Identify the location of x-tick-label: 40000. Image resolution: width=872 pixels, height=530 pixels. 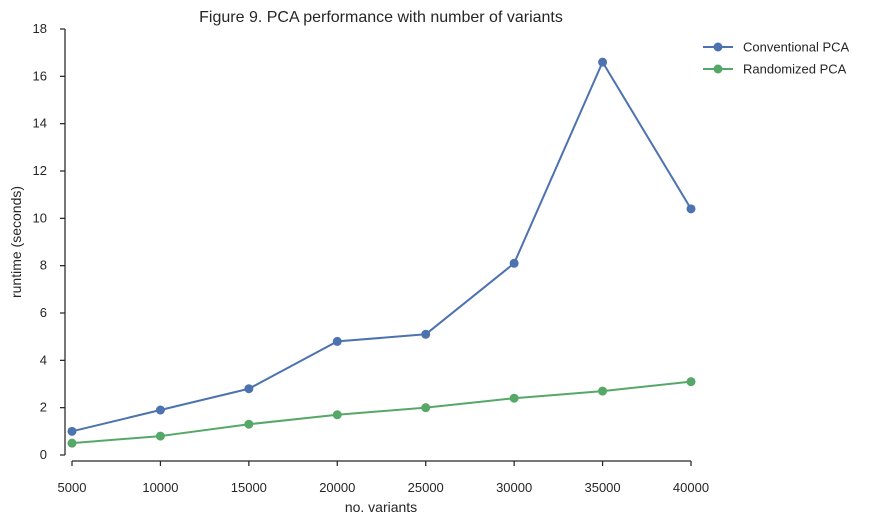
(691, 487).